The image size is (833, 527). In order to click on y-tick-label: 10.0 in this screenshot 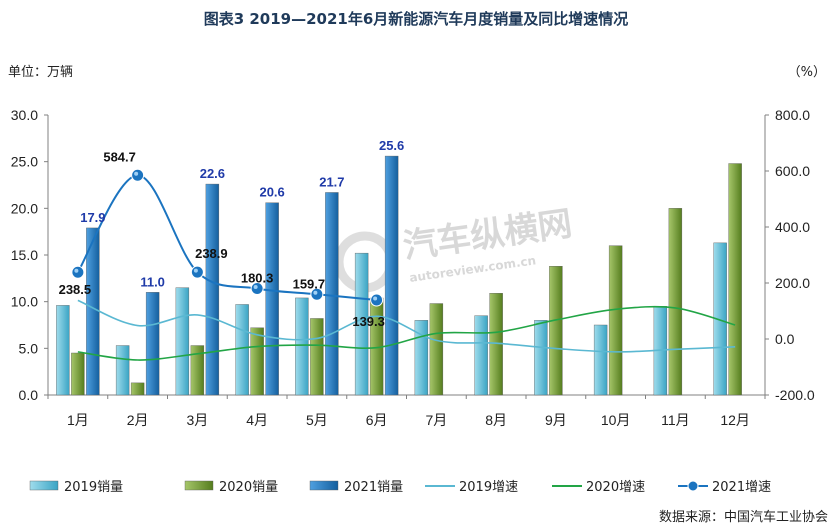, I will do `click(24, 302)`.